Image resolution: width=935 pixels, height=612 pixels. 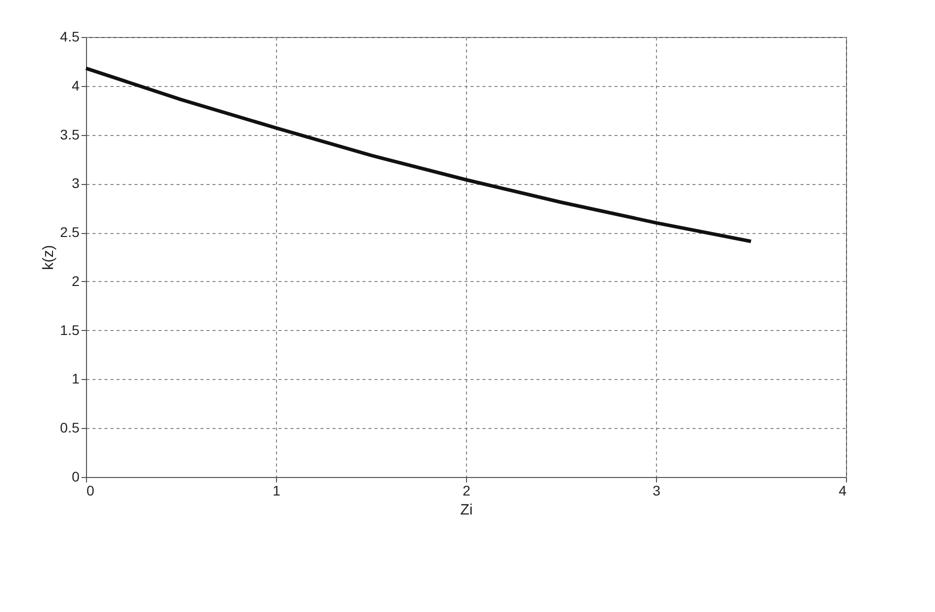 What do you see at coordinates (656, 490) in the screenshot?
I see `x-tick-label: 3` at bounding box center [656, 490].